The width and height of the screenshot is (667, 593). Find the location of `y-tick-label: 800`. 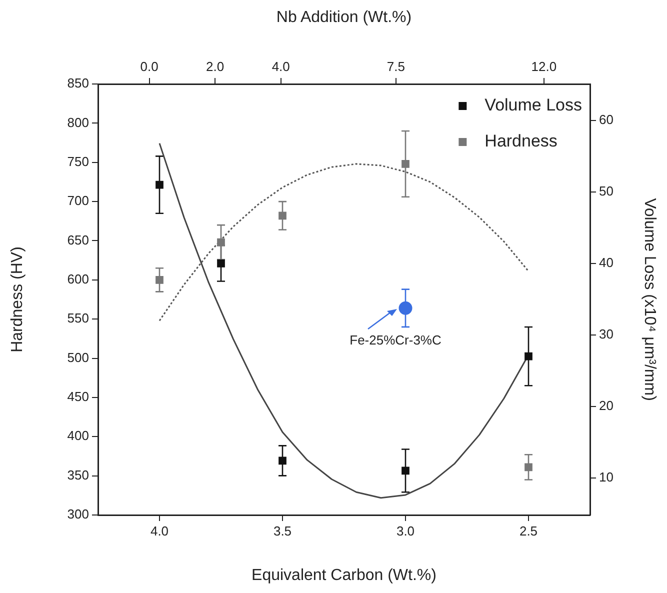

y-tick-label: 800 is located at coordinates (78, 122).